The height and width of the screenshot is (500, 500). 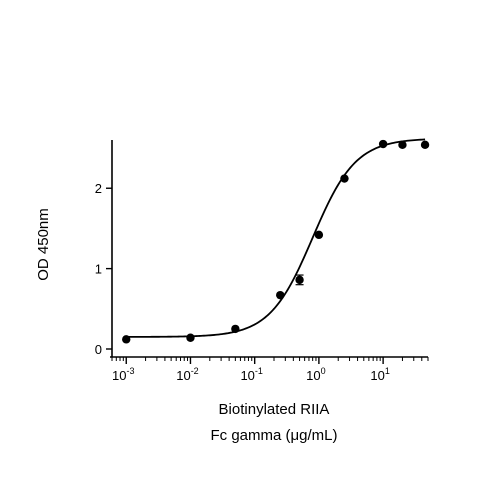 What do you see at coordinates (98, 349) in the screenshot?
I see `y-tick-label: 0` at bounding box center [98, 349].